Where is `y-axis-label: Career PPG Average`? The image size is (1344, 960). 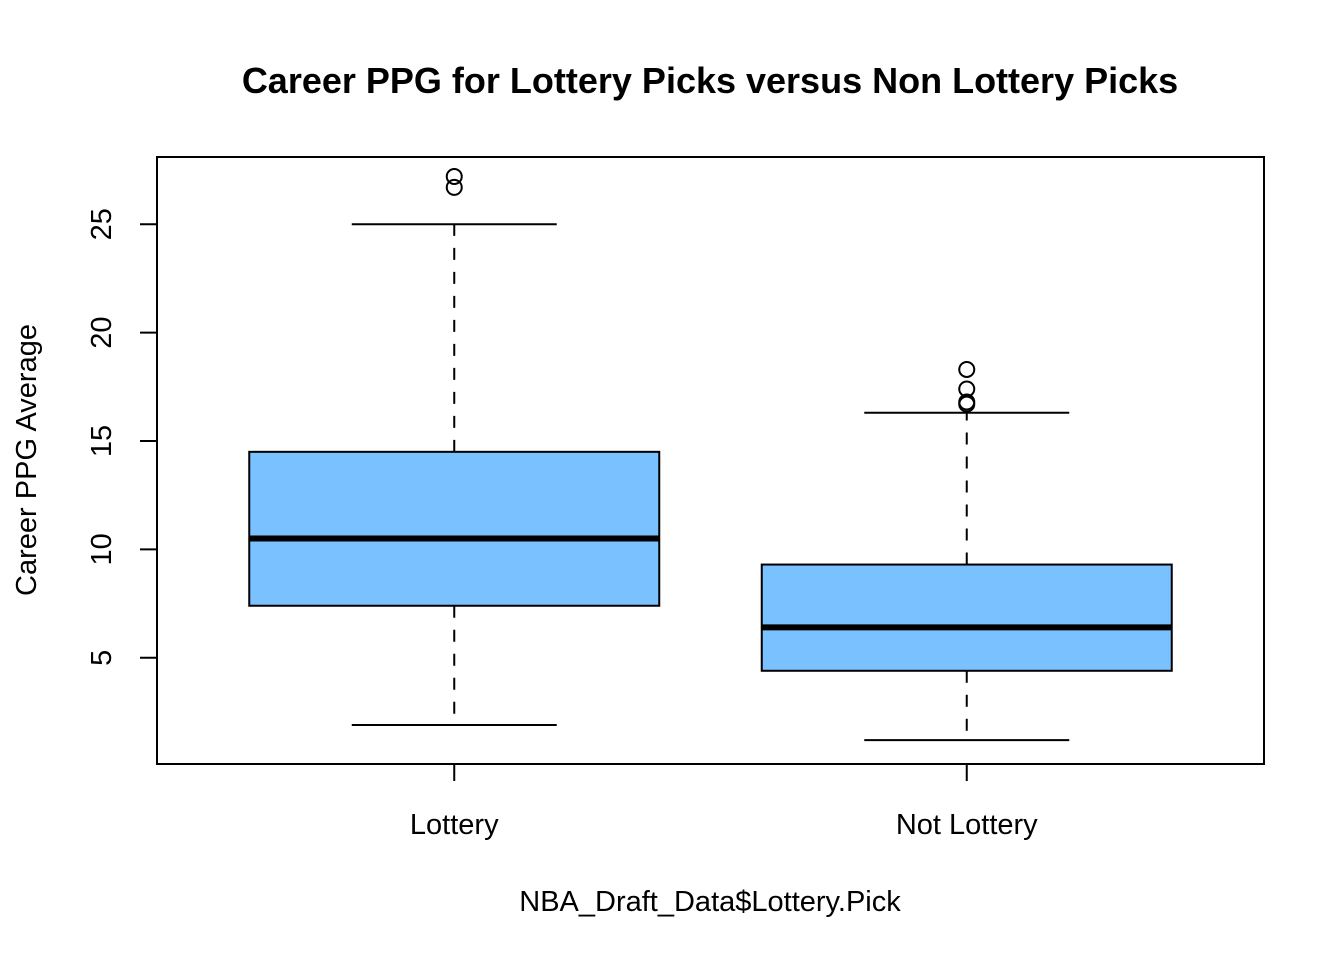 y-axis-label: Career PPG Average is located at coordinates (27, 460).